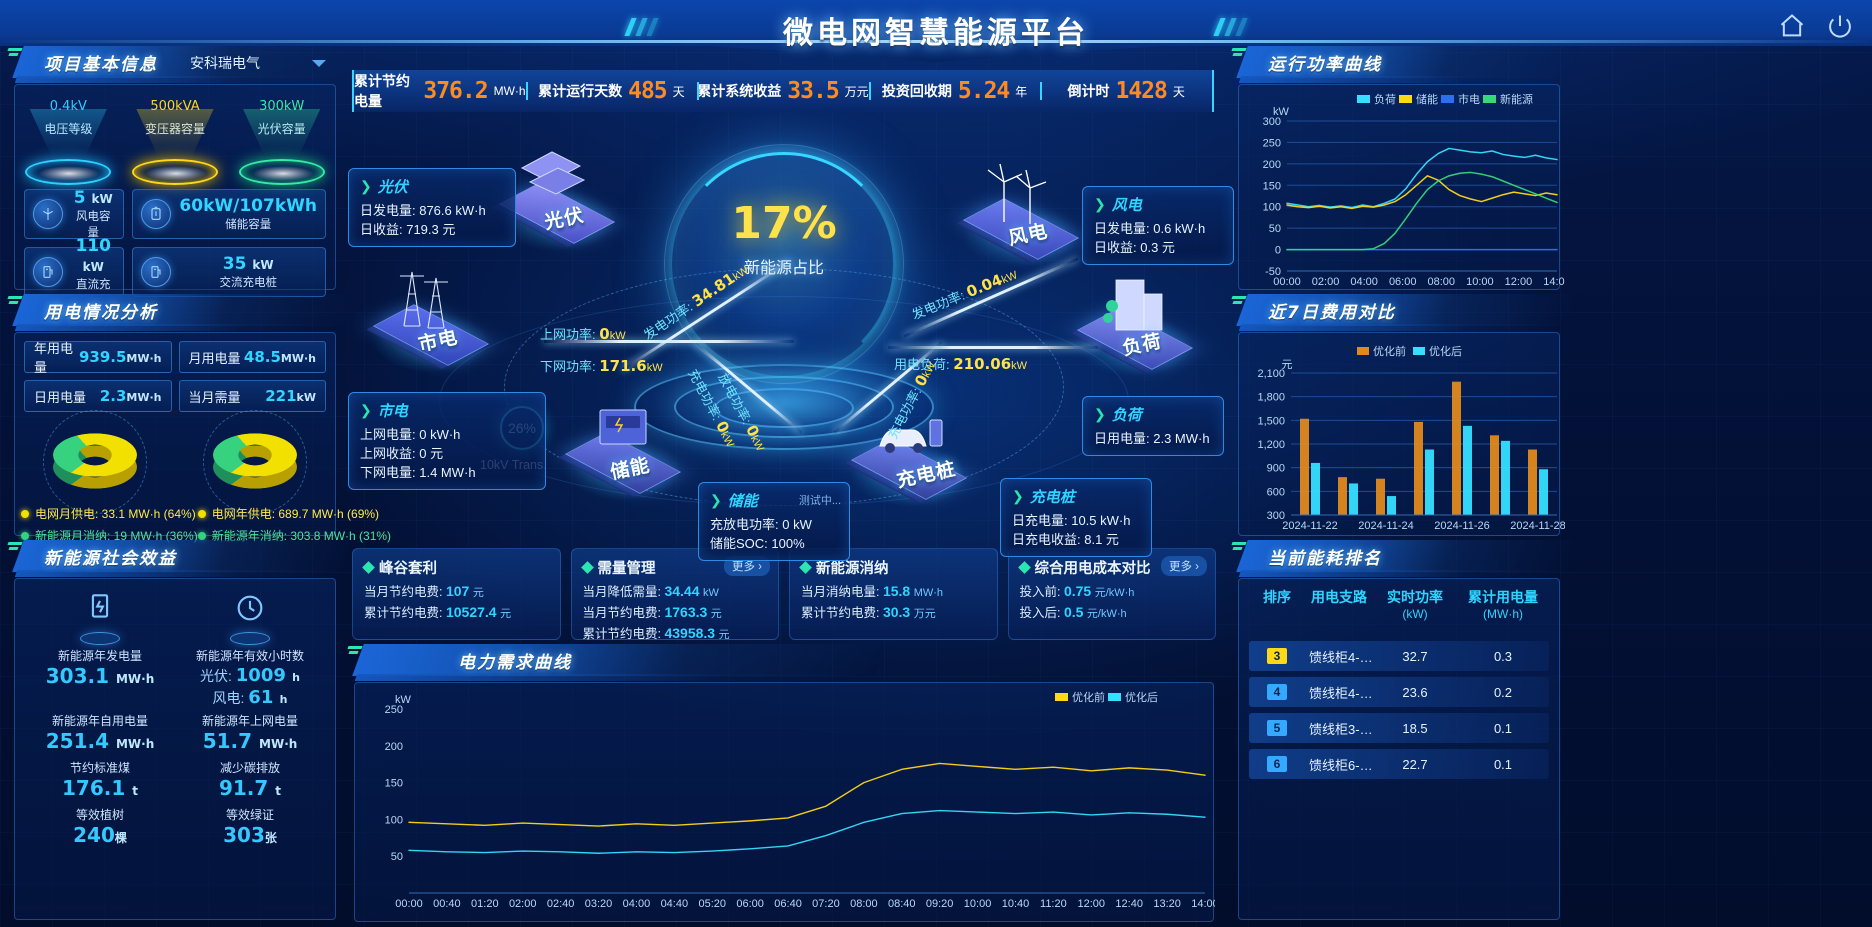 This screenshot has height=927, width=1872. What do you see at coordinates (1339, 597) in the screenshot?
I see `col-circuit: 用电支路` at bounding box center [1339, 597].